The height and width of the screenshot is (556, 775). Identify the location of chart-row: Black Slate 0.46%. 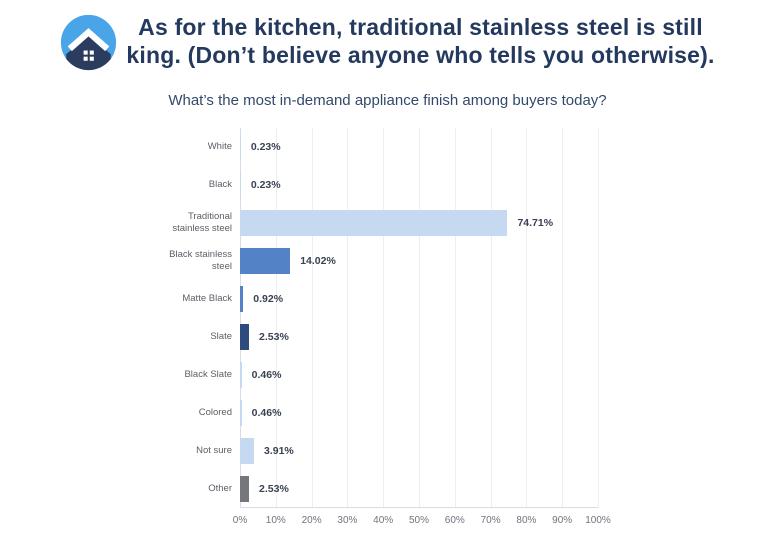
(376, 375).